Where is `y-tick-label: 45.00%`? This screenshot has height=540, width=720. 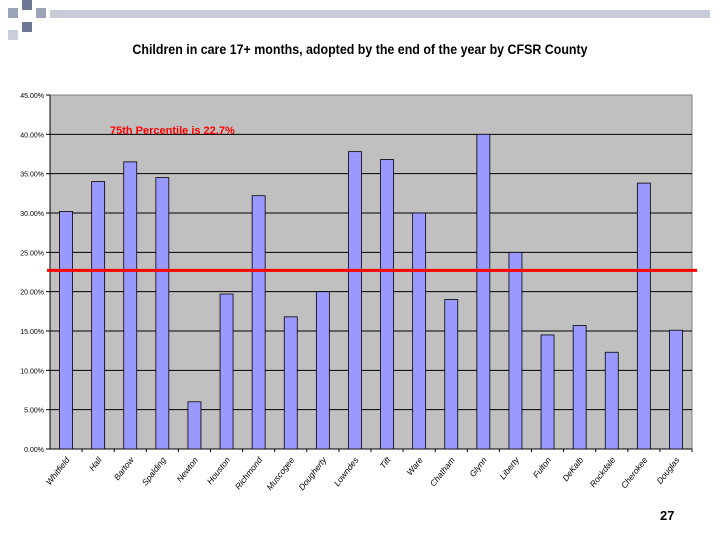
y-tick-label: 45.00% is located at coordinates (32, 96).